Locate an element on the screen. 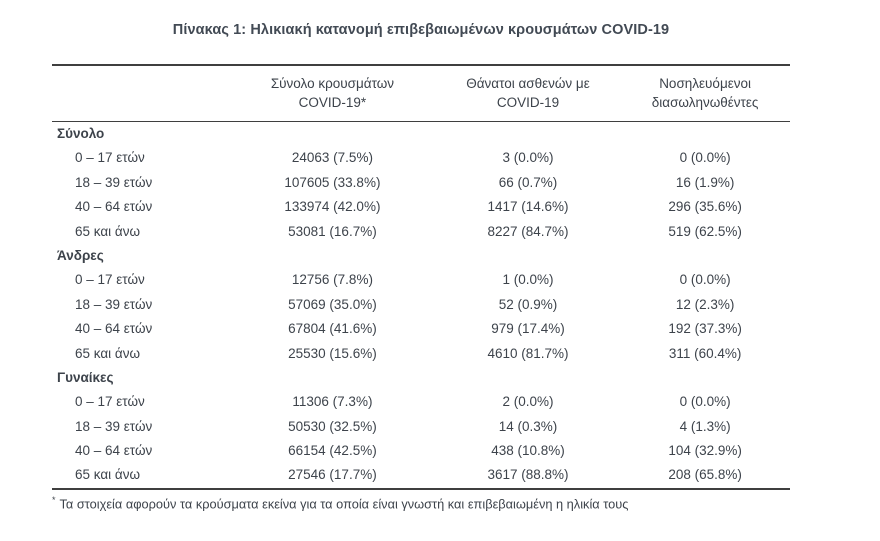 The image size is (880, 541). cell-cases: 133974 (42.0%) is located at coordinates (332, 207).